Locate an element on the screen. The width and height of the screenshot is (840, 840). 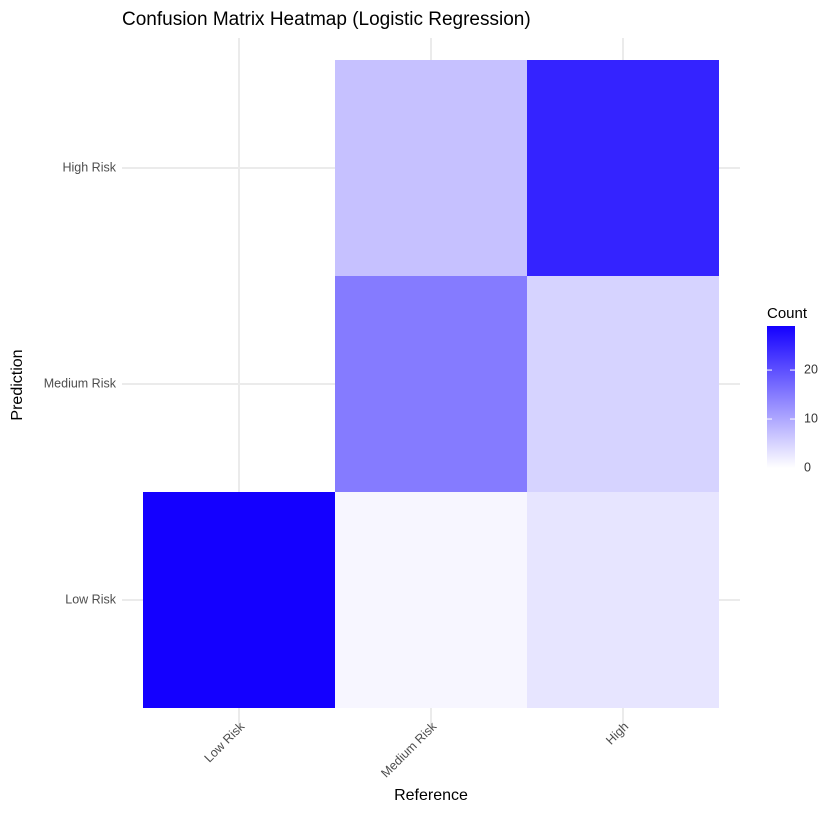
legend-tick-label: 0 is located at coordinates (807, 467).